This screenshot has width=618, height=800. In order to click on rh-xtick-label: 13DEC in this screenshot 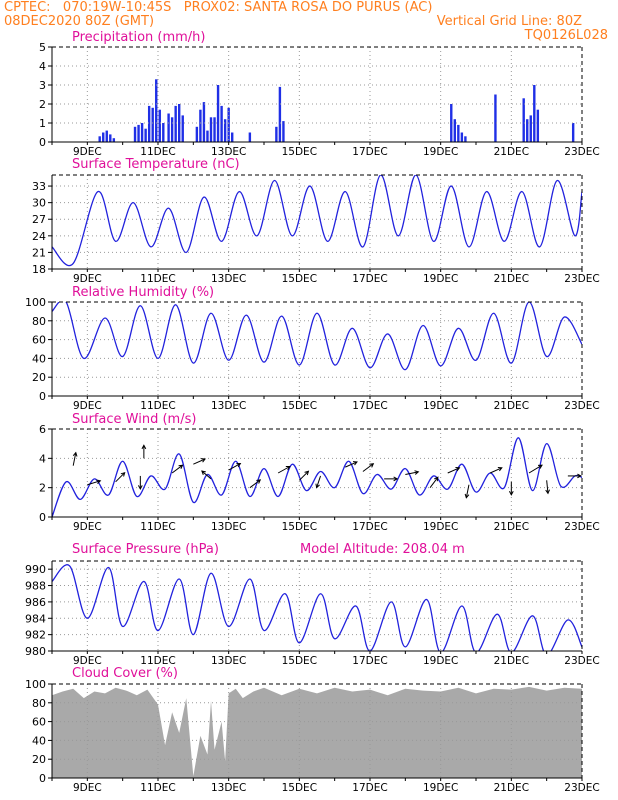, I will do `click(228, 406)`.